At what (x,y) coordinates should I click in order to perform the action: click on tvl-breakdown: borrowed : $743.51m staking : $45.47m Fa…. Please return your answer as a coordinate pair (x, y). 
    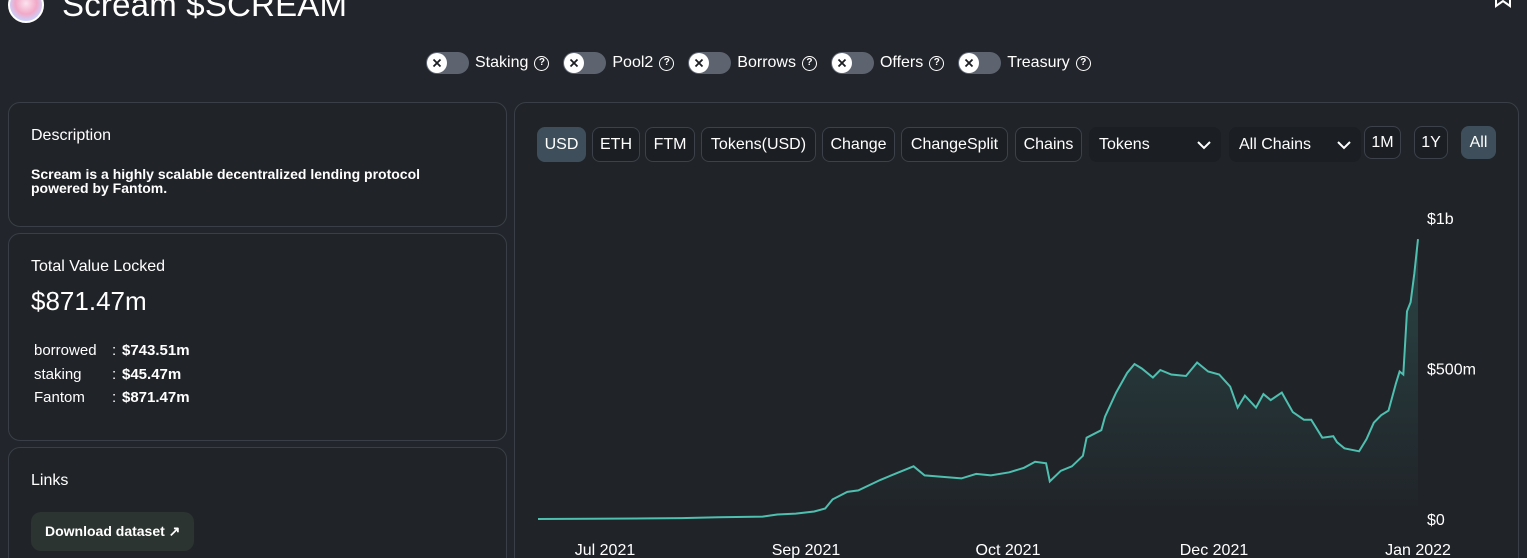
    Looking at the image, I should click on (112, 377).